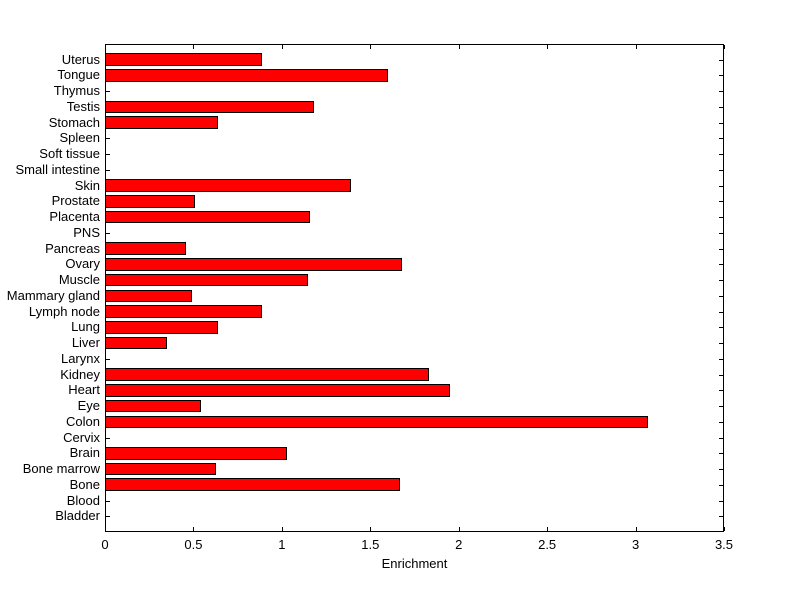 The image size is (800, 599). I want to click on y-tick-label-brain: Brain, so click(84, 453).